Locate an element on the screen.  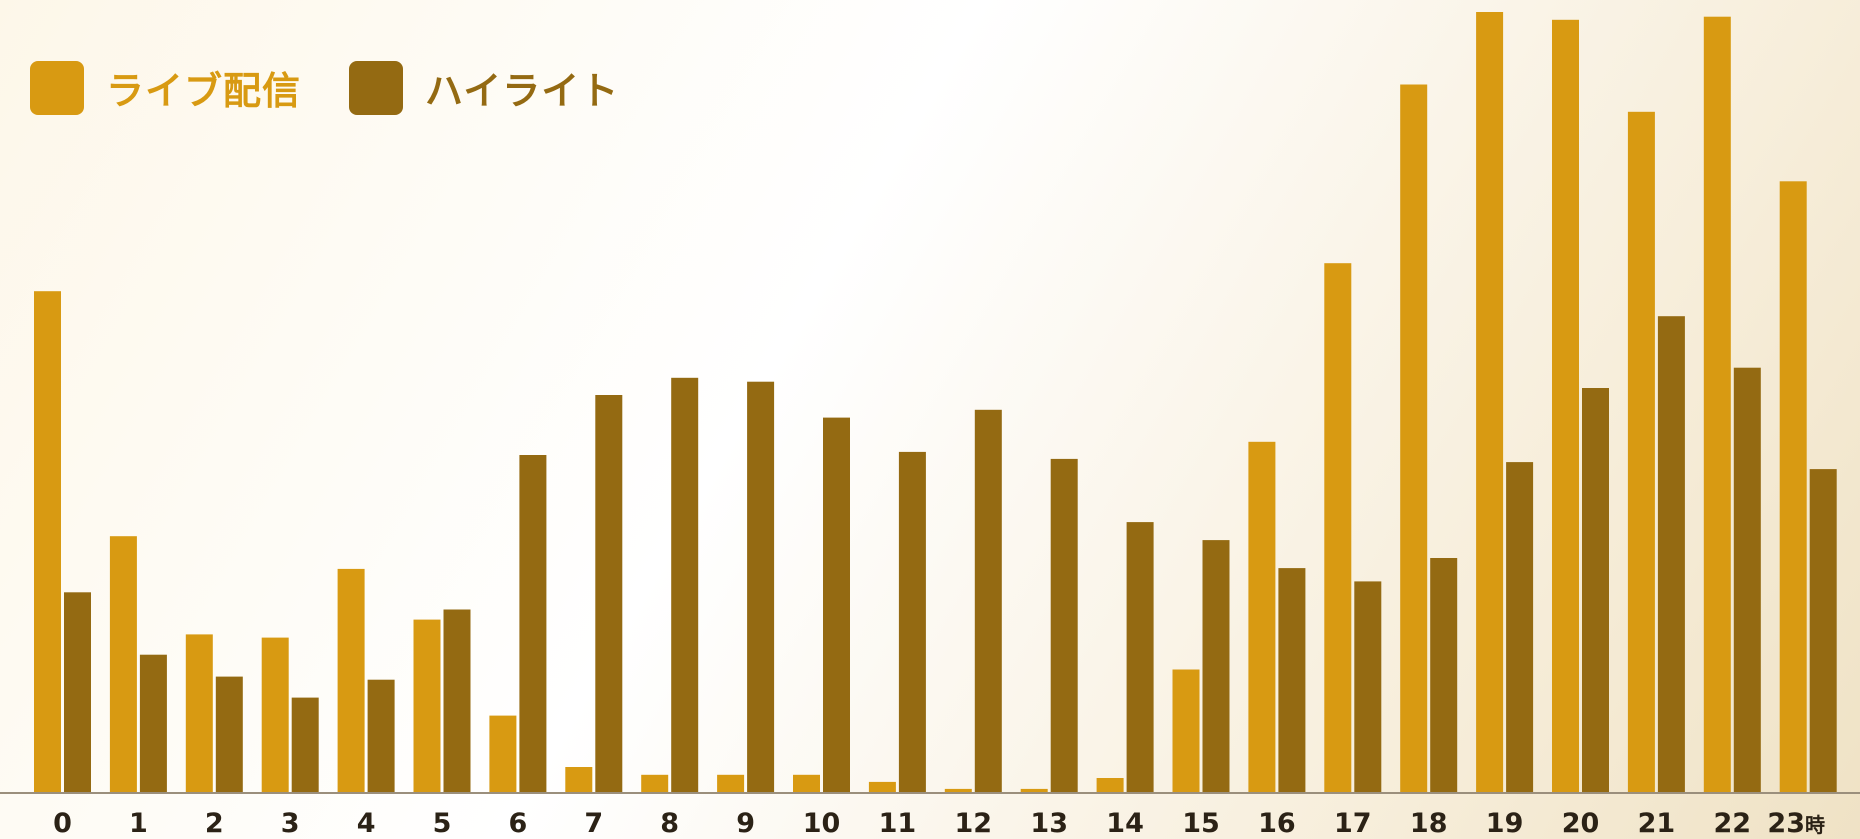
tick-label-16: 16 is located at coordinates (1277, 823).